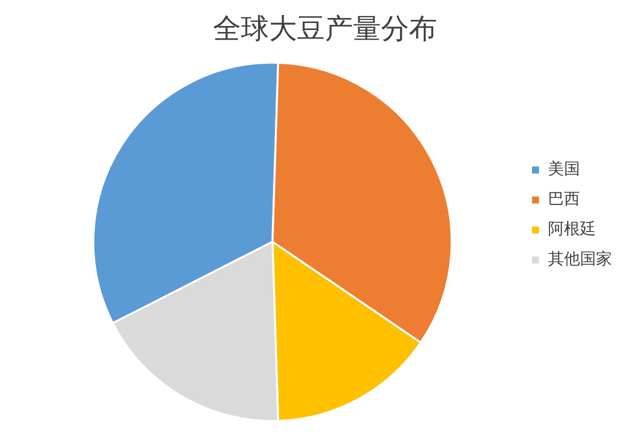 The width and height of the screenshot is (640, 438). I want to click on legend-label: 阿根廷, so click(572, 228).